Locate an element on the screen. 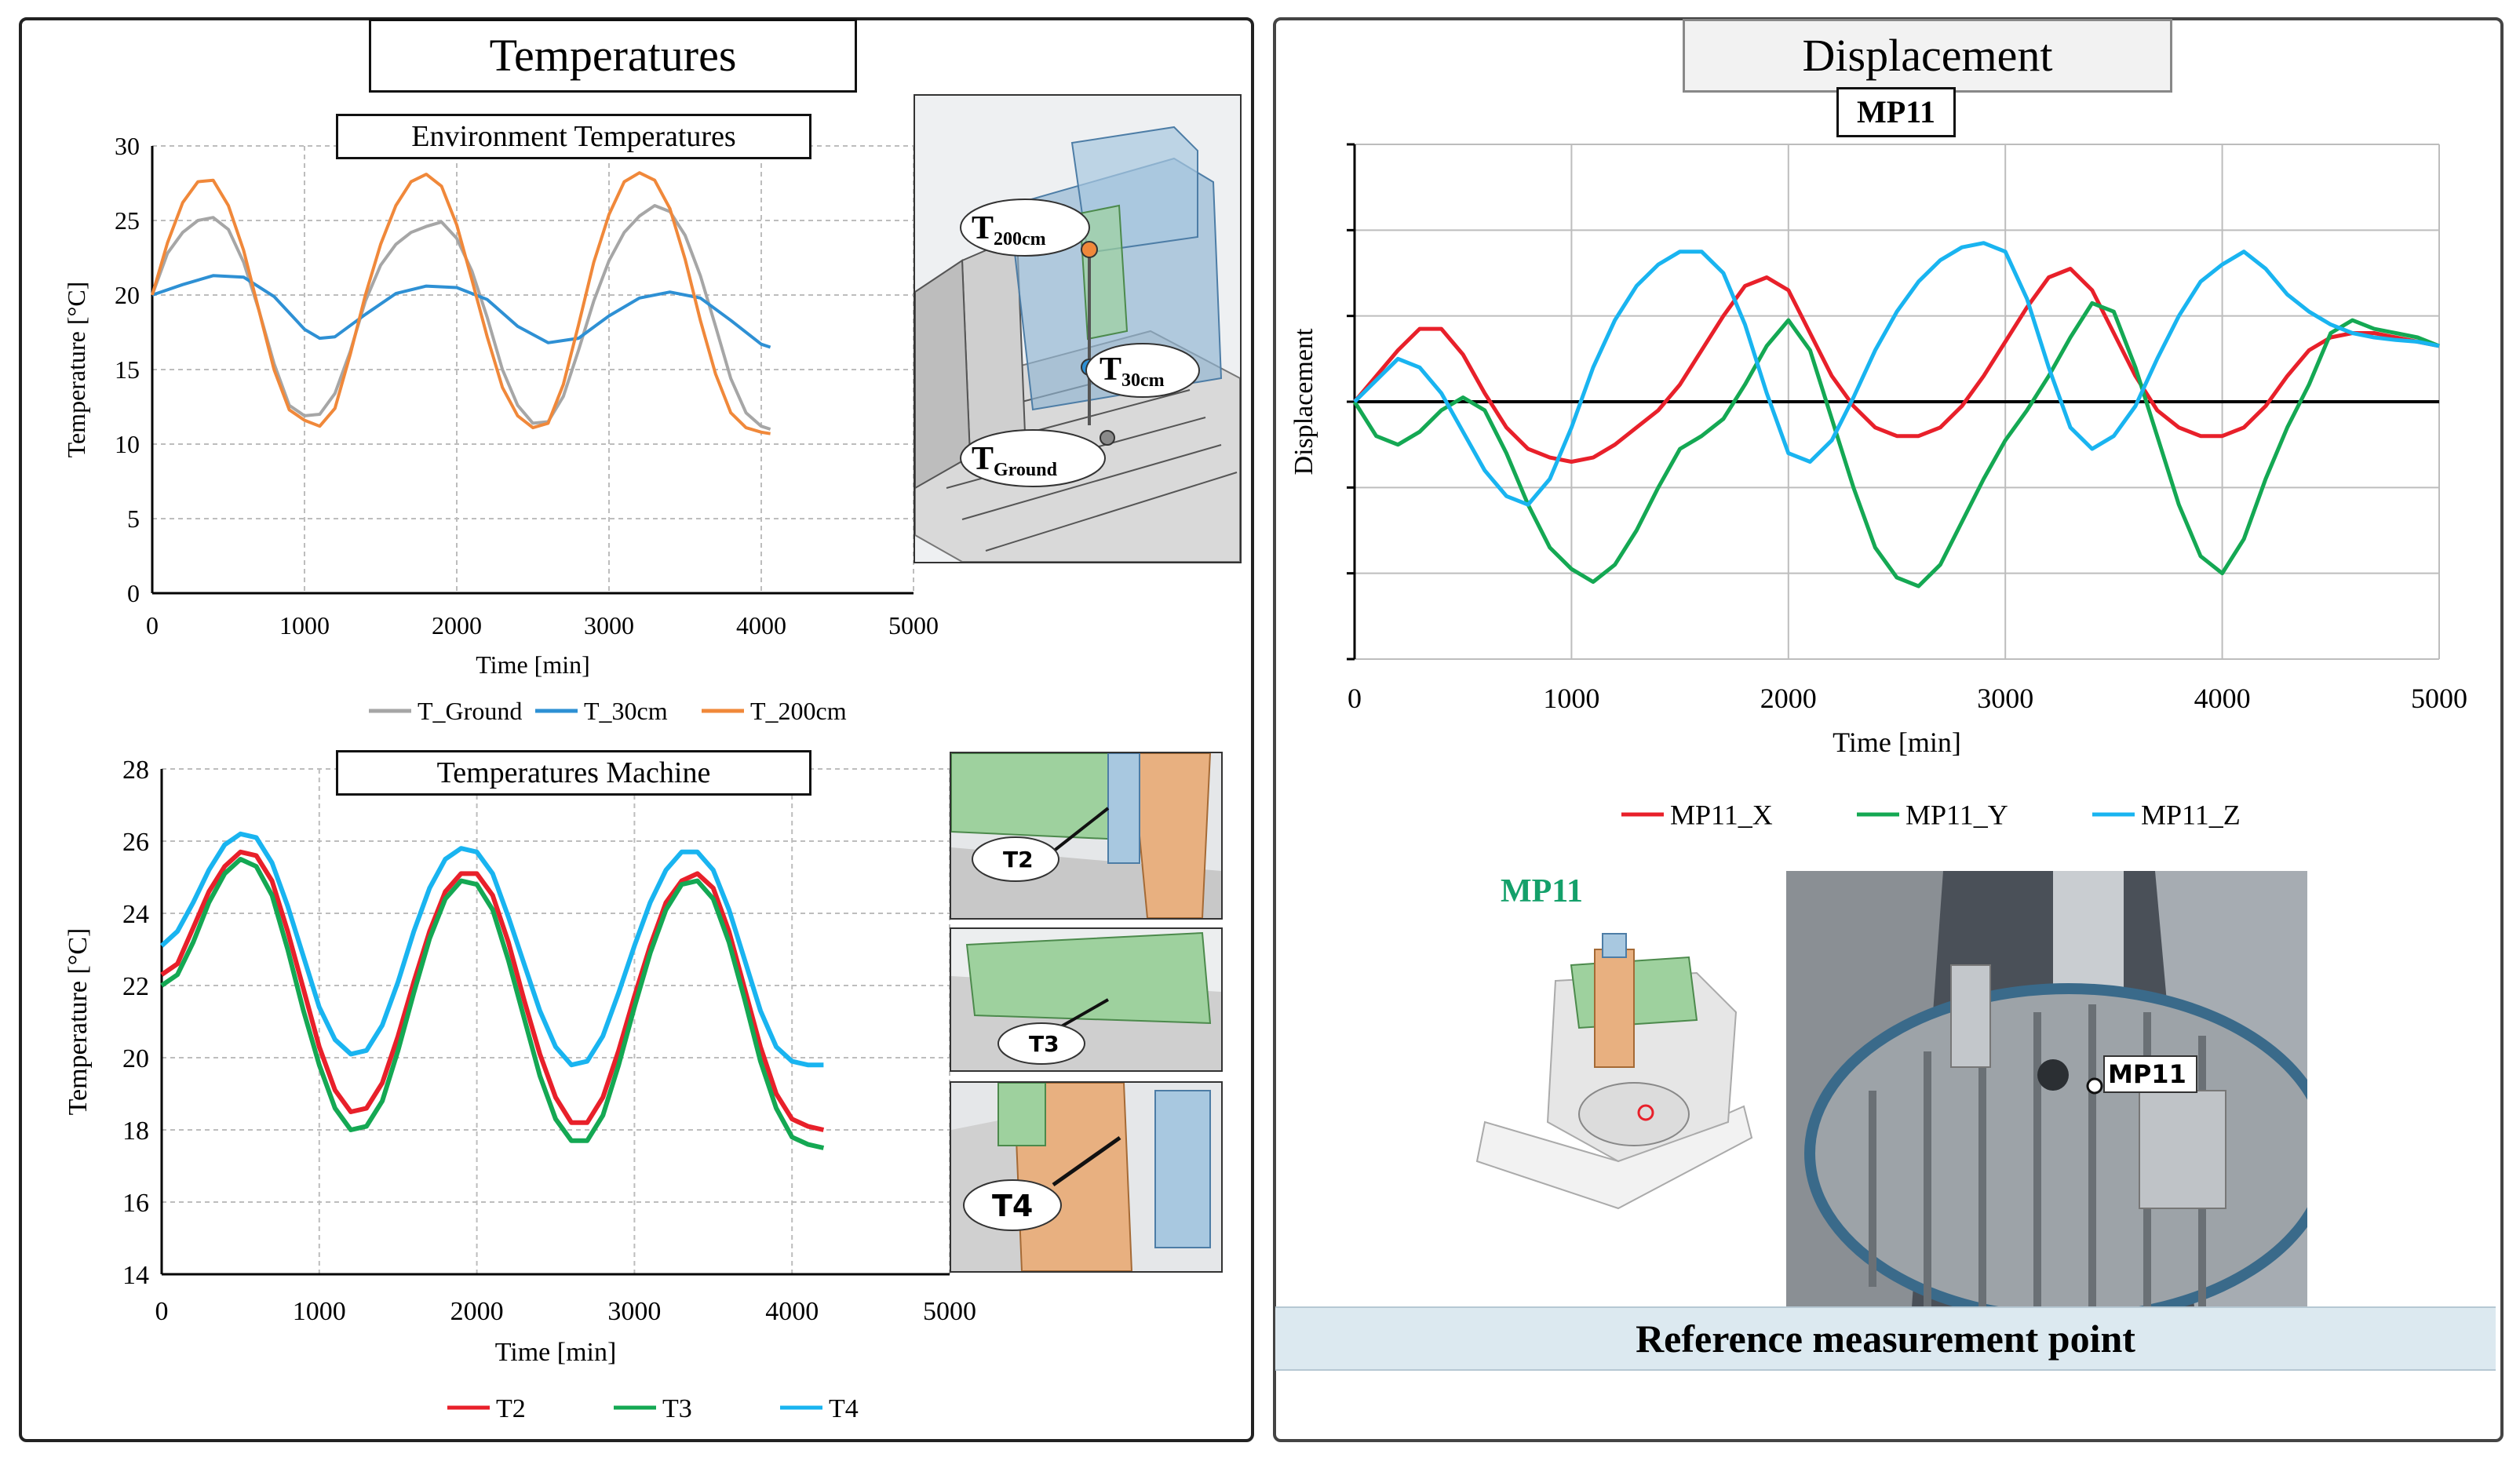 The height and width of the screenshot is (1461, 2520). y-tick-label: 5 is located at coordinates (133, 519).